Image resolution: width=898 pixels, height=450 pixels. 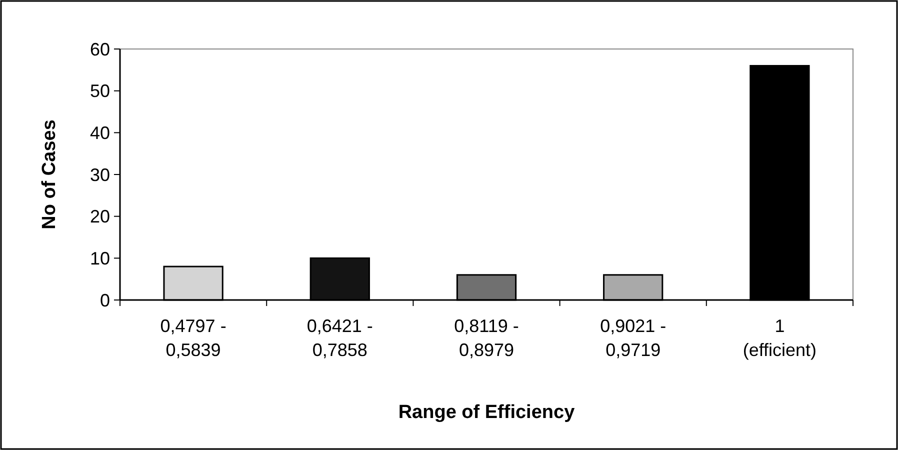 What do you see at coordinates (49, 175) in the screenshot?
I see `y-axis-title: No of Cases` at bounding box center [49, 175].